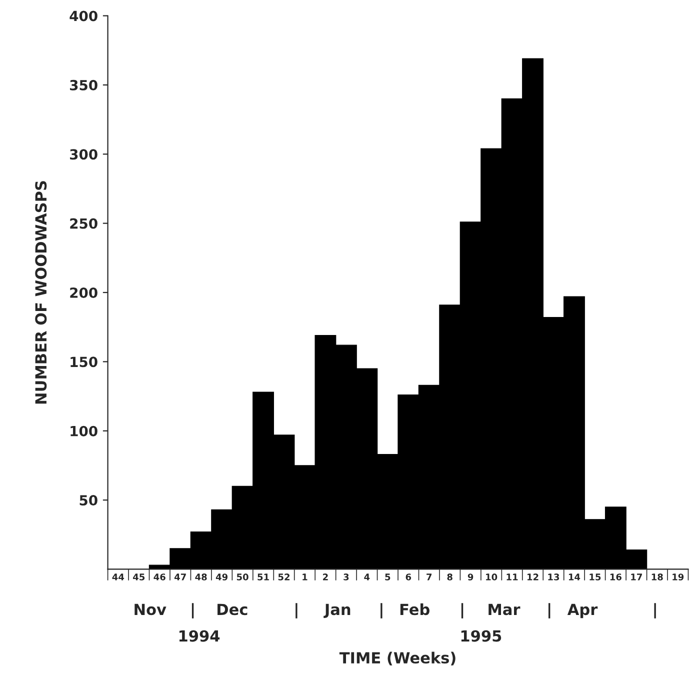 The height and width of the screenshot is (685, 691). What do you see at coordinates (471, 577) in the screenshot?
I see `x-tick-label: 9` at bounding box center [471, 577].